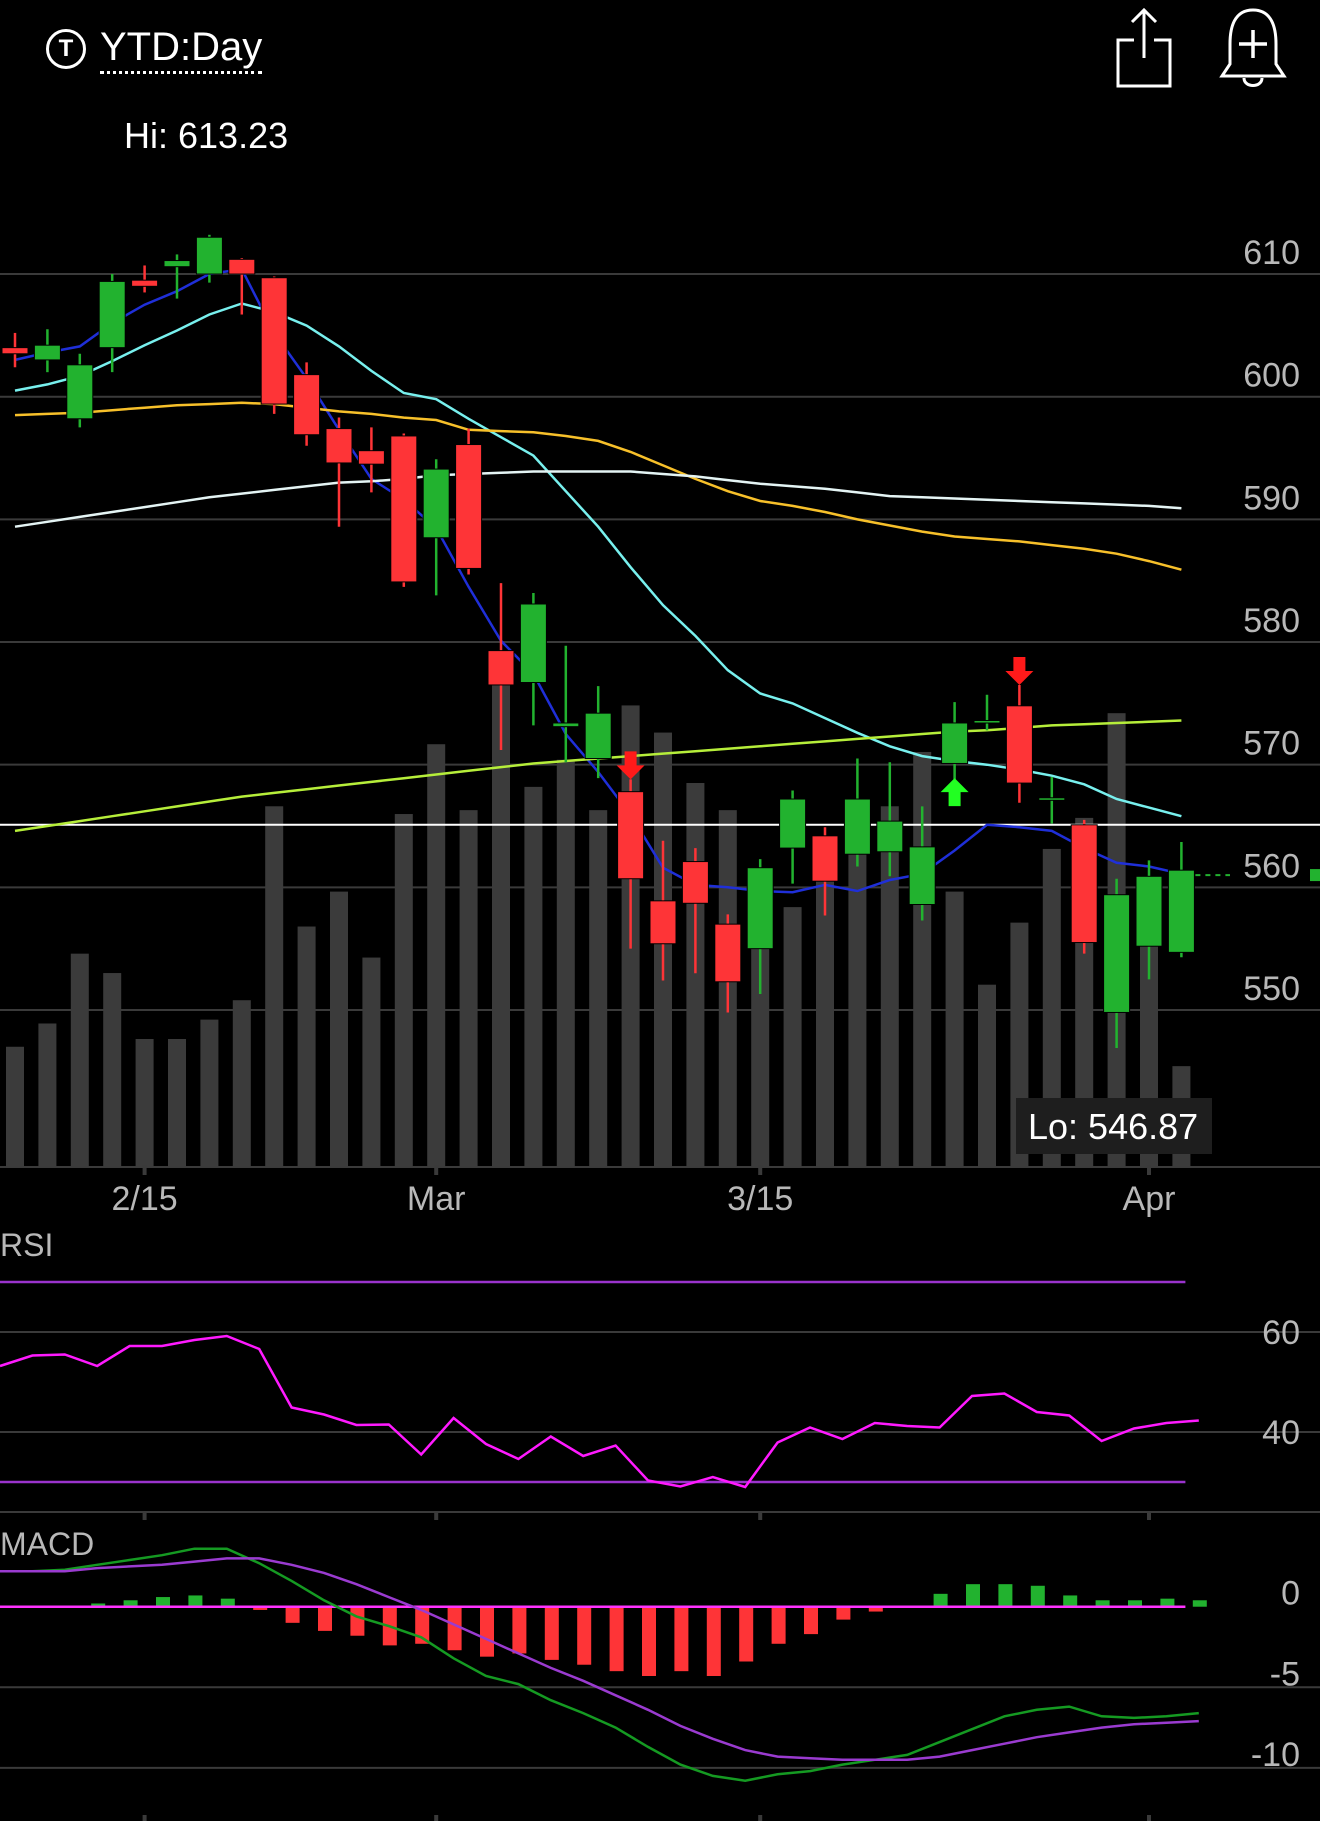 The image size is (1320, 1821). I want to click on symbol-t-icon: T, so click(66, 49).